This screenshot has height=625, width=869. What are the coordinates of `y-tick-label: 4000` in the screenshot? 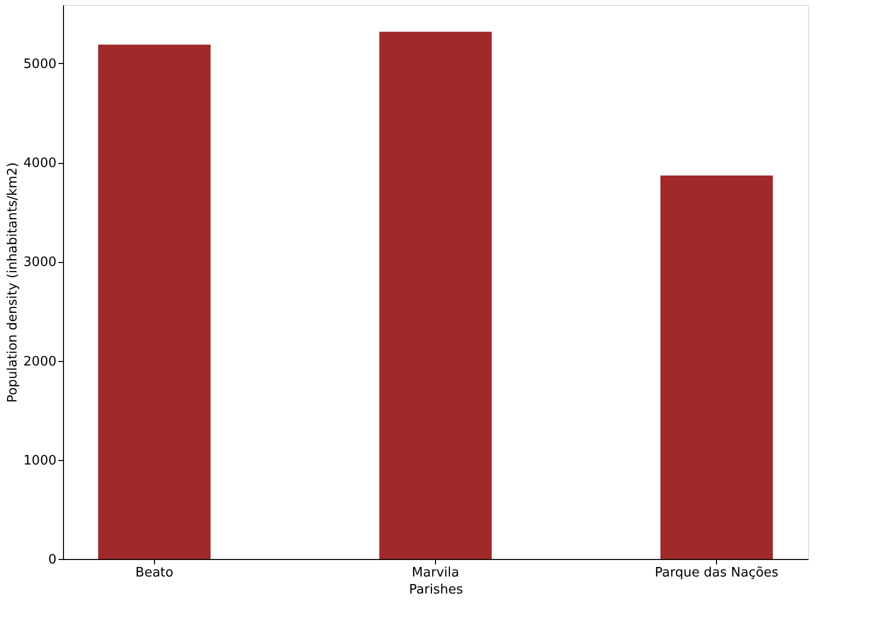 It's located at (39, 164).